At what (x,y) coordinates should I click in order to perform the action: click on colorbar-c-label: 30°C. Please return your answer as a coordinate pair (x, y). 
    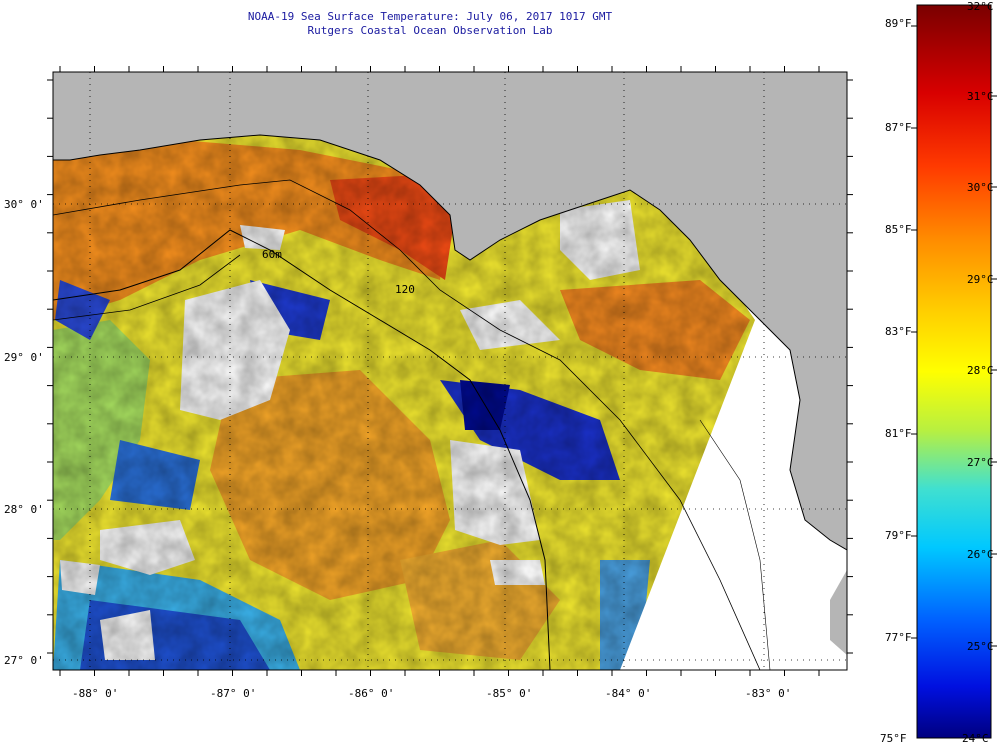
    Looking at the image, I should click on (980, 187).